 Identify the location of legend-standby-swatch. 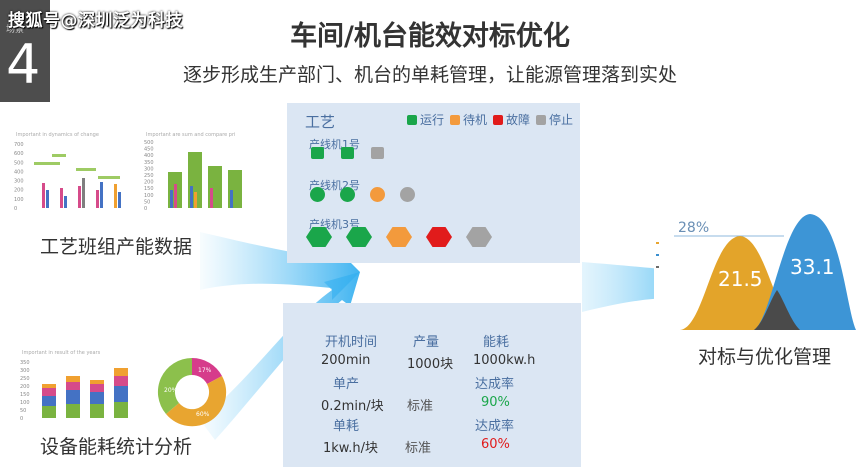
(455, 119).